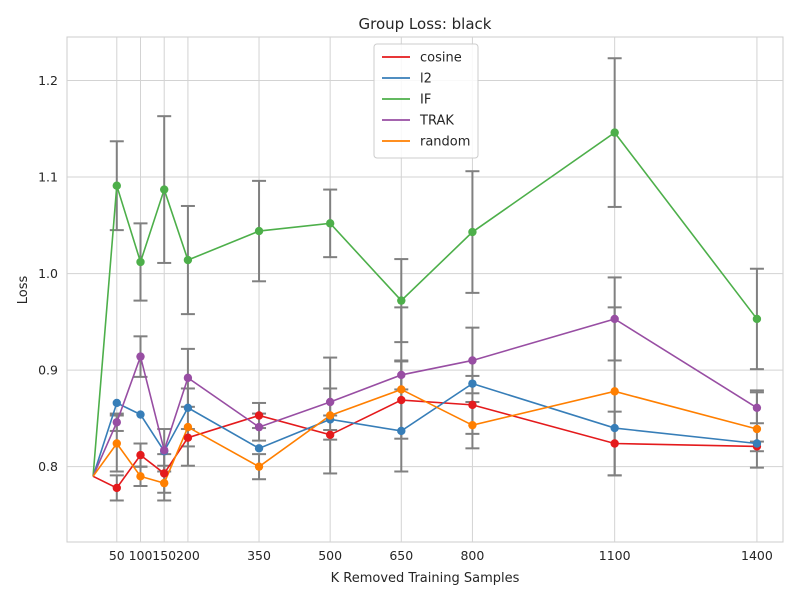 This screenshot has width=800, height=600. What do you see at coordinates (441, 555) in the screenshot?
I see `x-tick-labels: 50 100 150 200 350 500 650 800 1100 1400` at bounding box center [441, 555].